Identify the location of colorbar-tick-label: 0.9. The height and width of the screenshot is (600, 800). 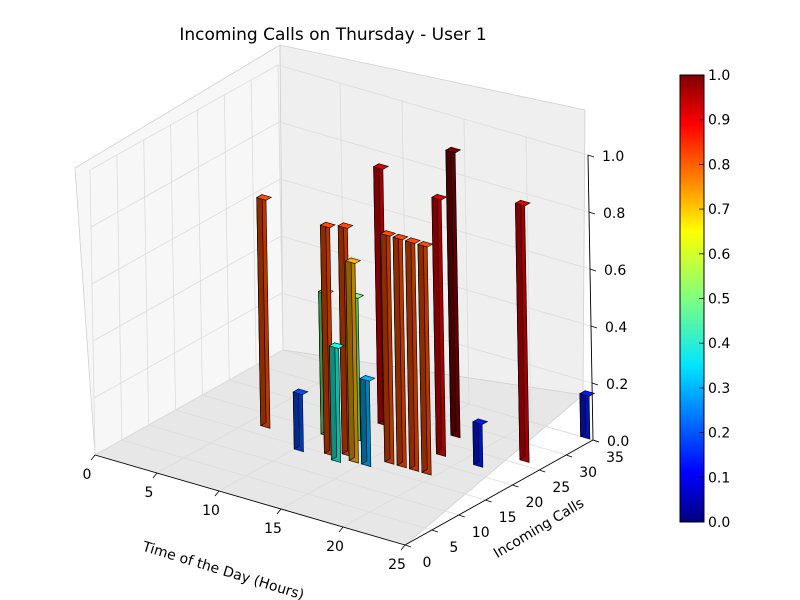
(719, 121).